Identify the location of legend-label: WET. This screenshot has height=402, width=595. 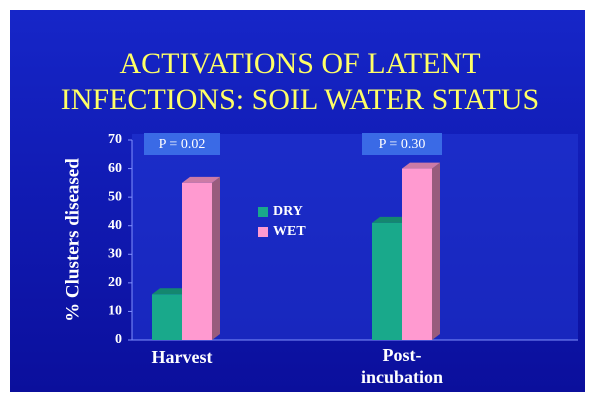
(289, 231).